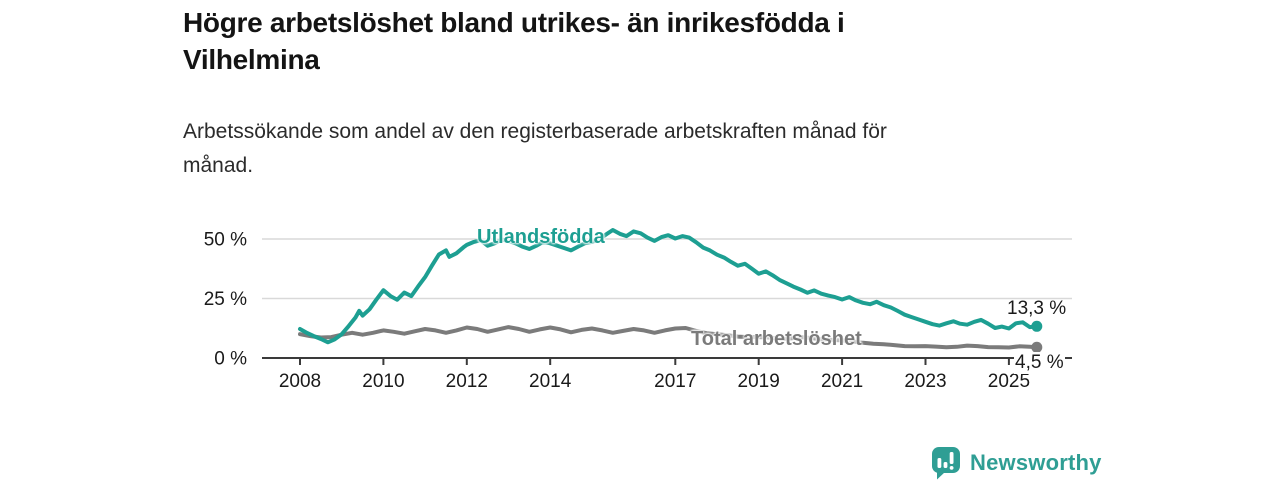 This screenshot has height=480, width=1280. I want to click on newsworthy-logo-text: Newsworthy, so click(1036, 462).